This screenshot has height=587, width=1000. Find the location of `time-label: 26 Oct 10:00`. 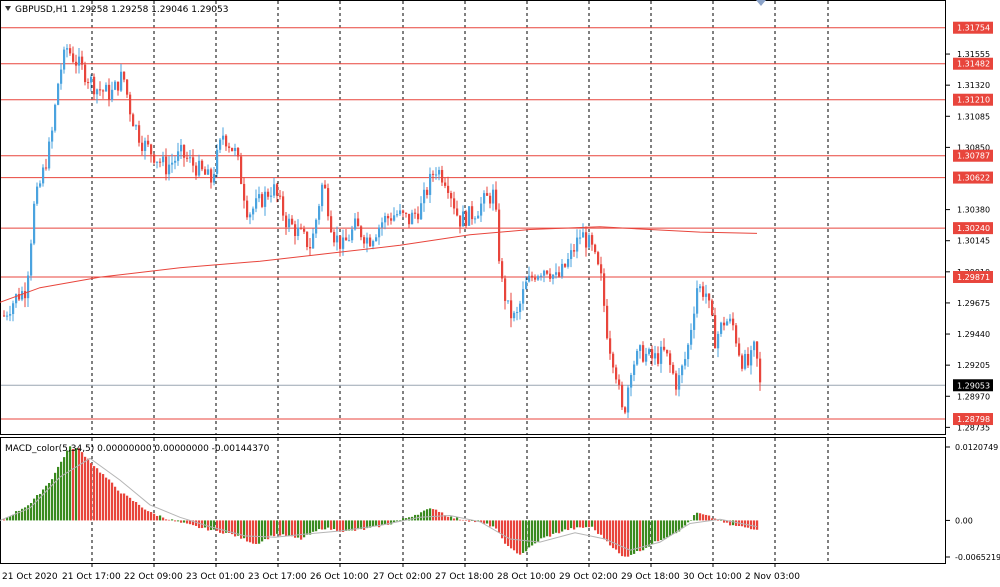

time-label: 26 Oct 10:00 is located at coordinates (339, 577).